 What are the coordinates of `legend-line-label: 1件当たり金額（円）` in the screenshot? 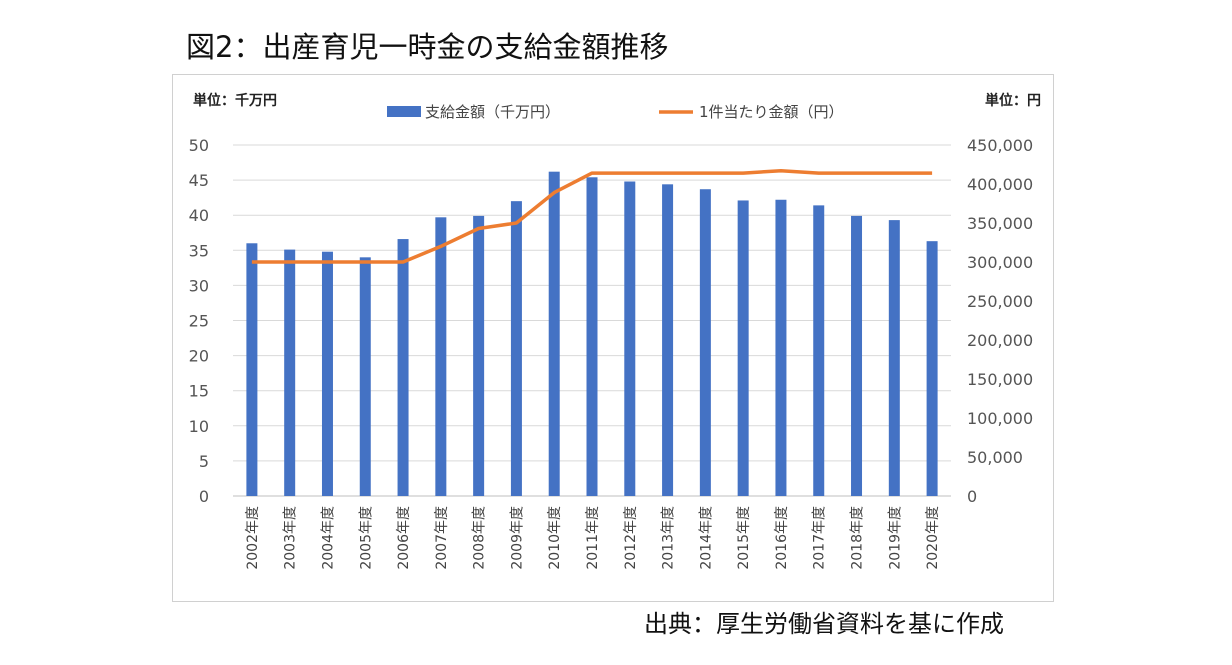 It's located at (771, 112).